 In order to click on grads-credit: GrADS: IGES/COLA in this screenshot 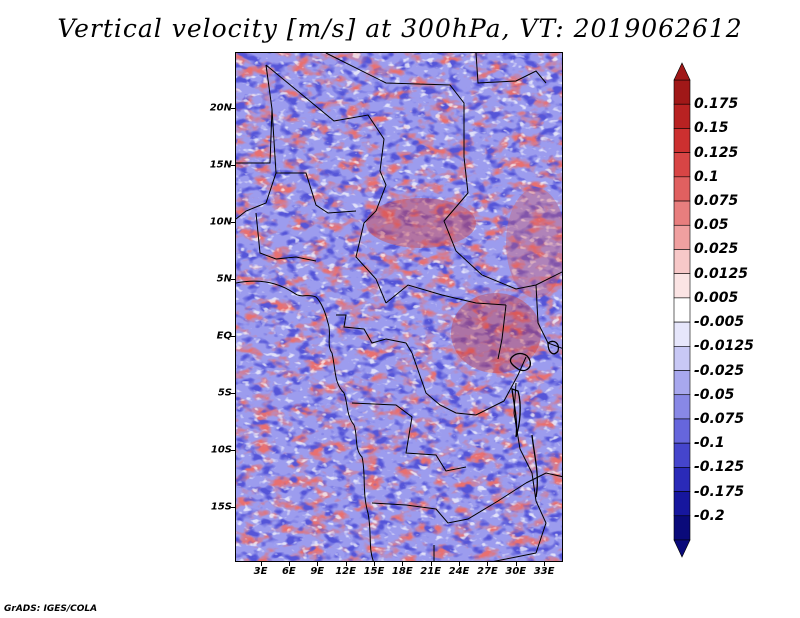, I will do `click(51, 609)`.